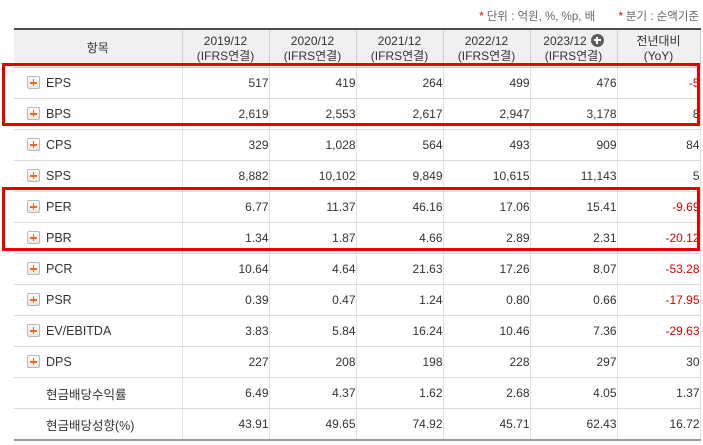 This screenshot has height=445, width=703. Describe the element at coordinates (312, 331) in the screenshot. I see `value-cell: 5.84` at that location.